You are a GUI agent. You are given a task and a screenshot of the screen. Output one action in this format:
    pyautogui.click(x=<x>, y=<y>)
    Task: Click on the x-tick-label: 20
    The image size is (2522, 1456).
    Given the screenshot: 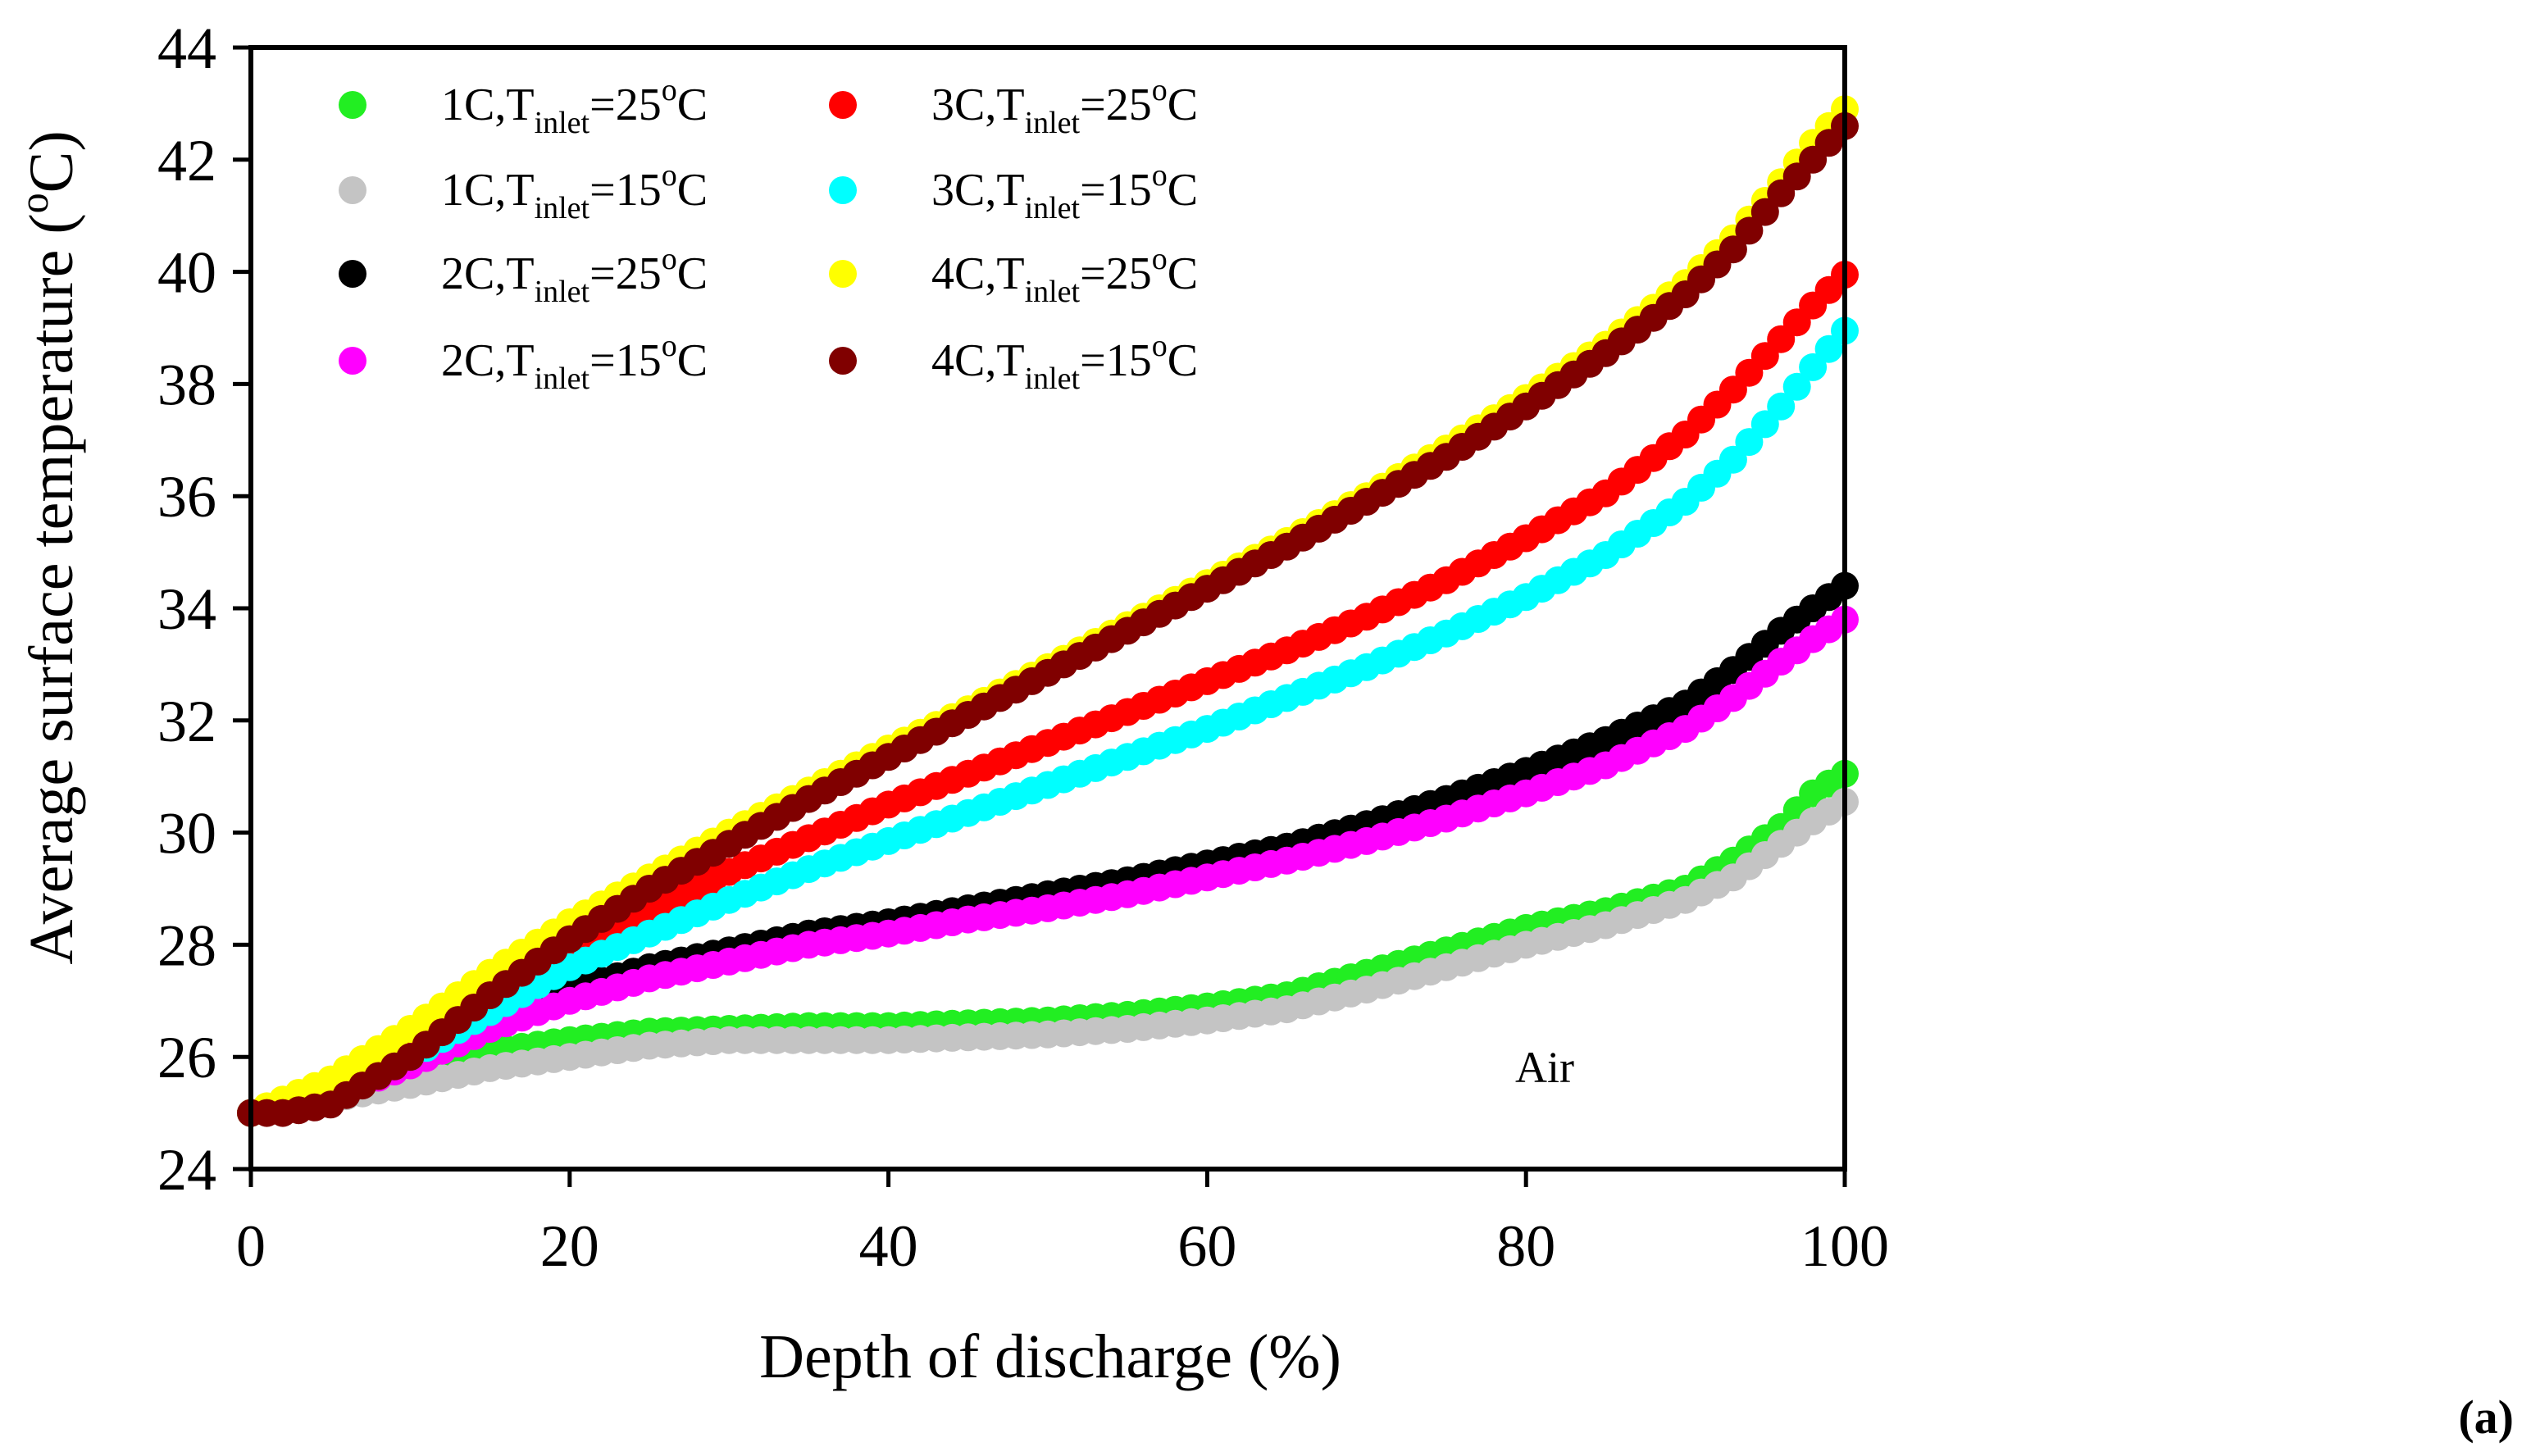 What is the action you would take?
    pyautogui.click(x=569, y=1246)
    